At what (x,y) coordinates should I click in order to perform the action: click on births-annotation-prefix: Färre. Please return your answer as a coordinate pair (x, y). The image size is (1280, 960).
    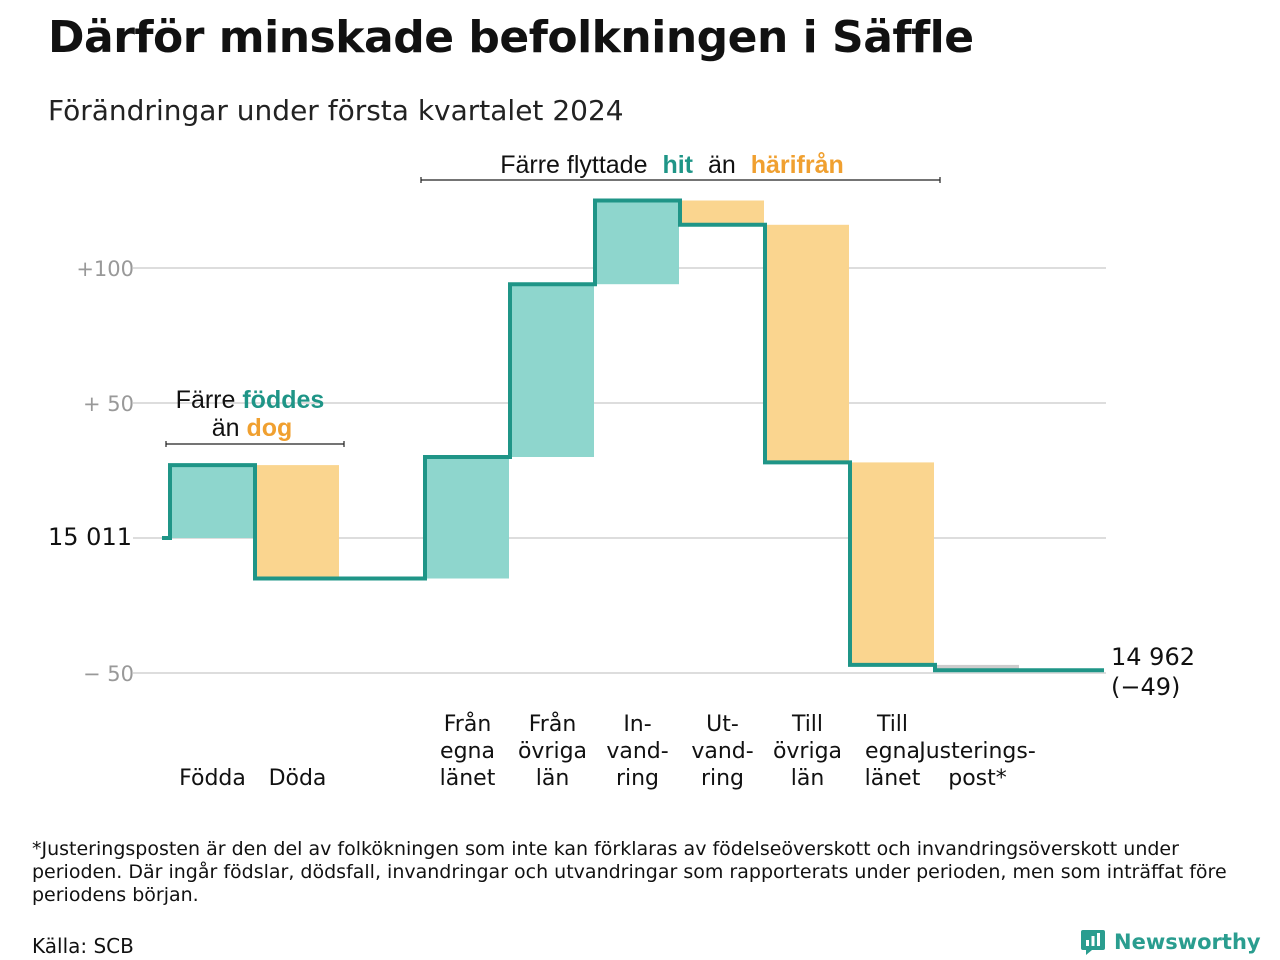
    Looking at the image, I should click on (206, 400).